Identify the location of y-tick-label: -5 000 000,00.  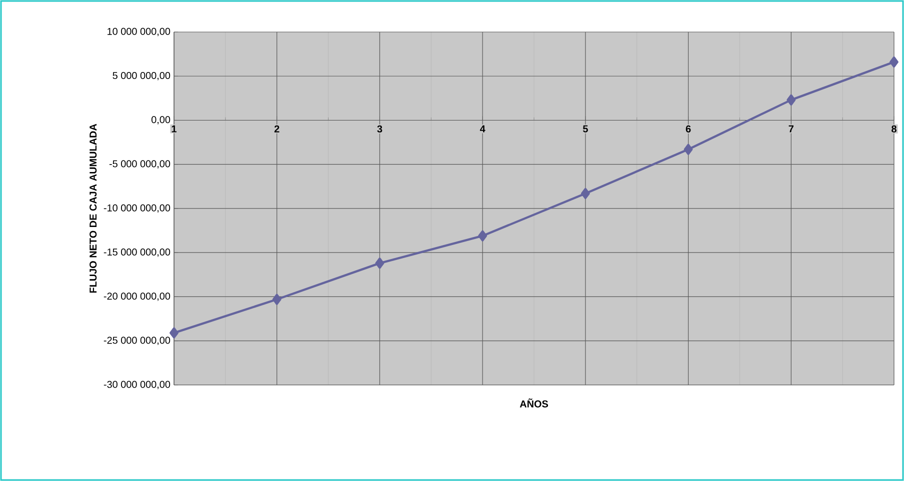
(139, 164).